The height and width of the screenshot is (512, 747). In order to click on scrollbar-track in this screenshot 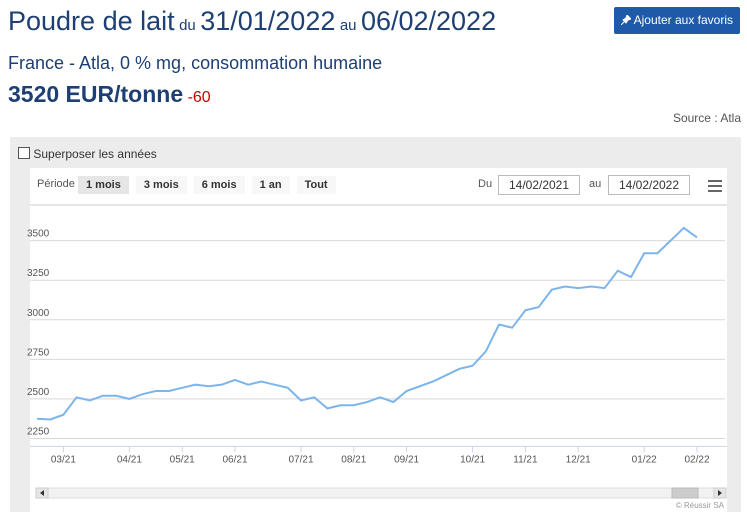, I will do `click(381, 493)`.